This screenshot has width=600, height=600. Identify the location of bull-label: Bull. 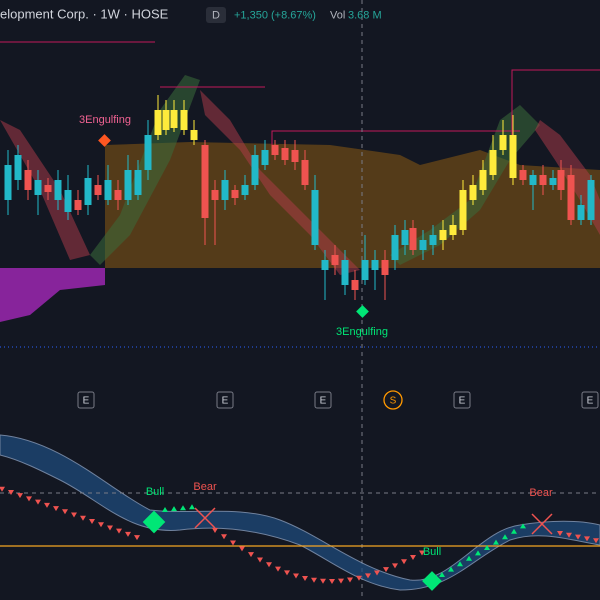
(155, 492).